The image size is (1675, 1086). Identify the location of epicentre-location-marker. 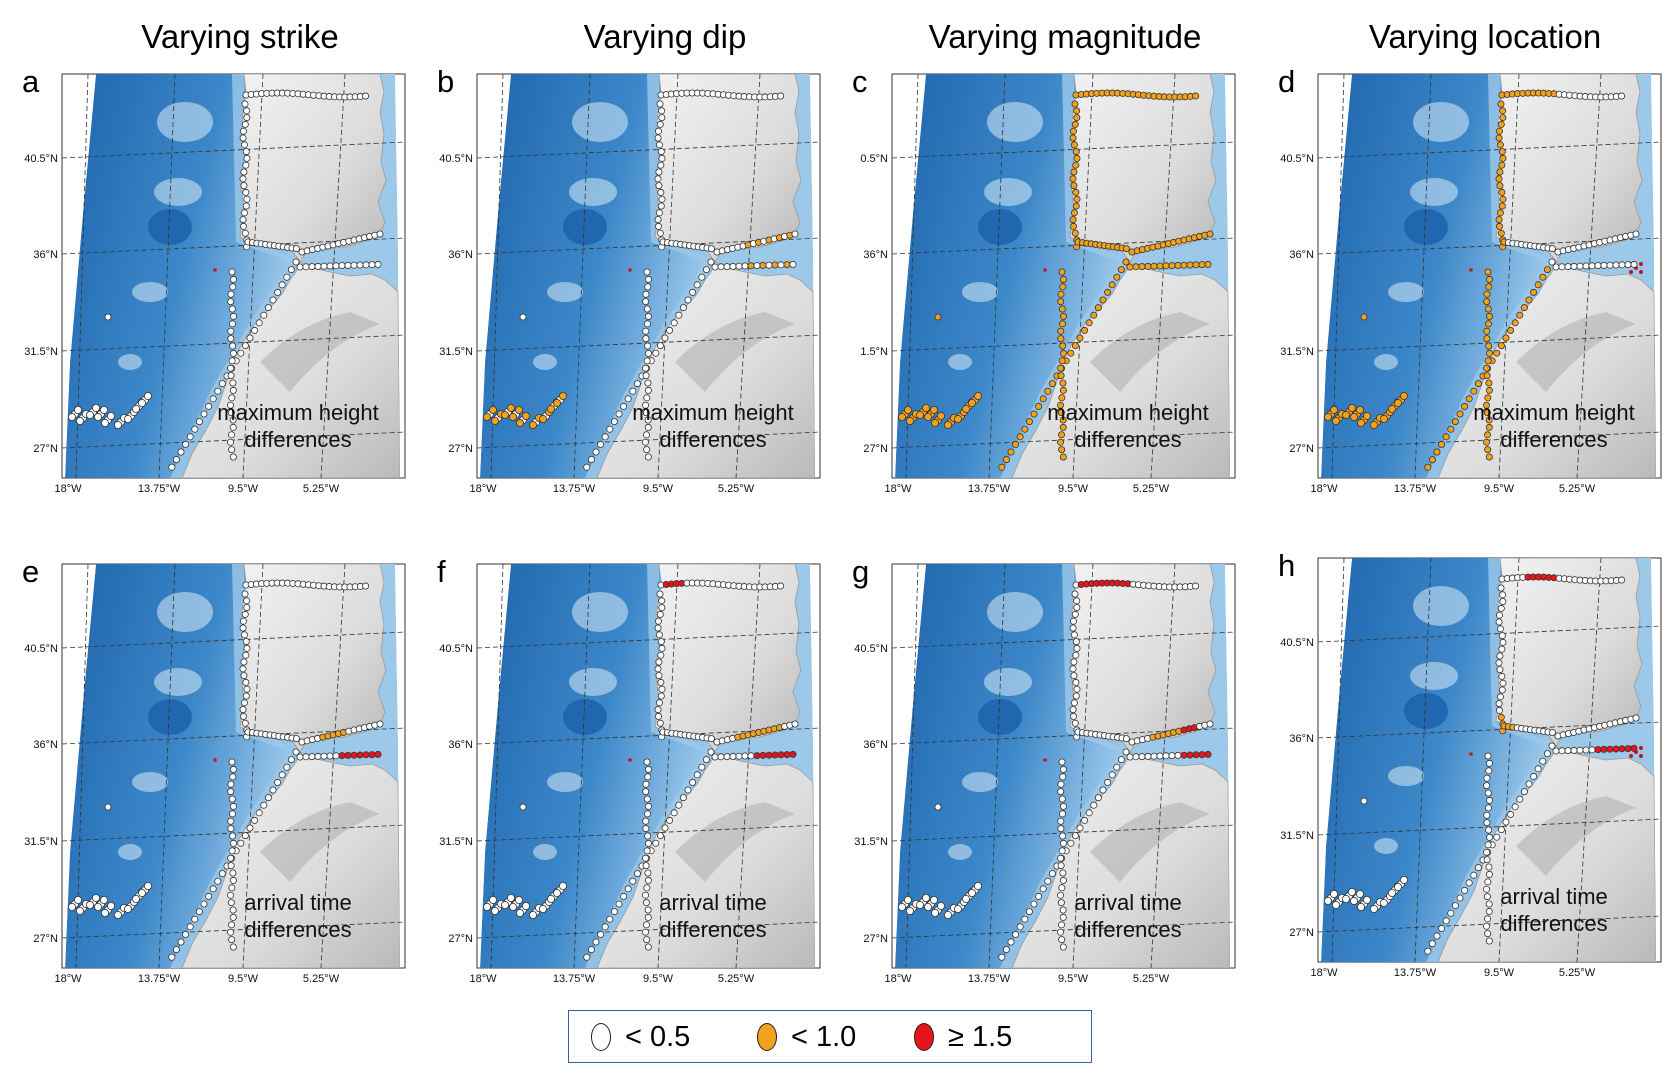
(1641, 272).